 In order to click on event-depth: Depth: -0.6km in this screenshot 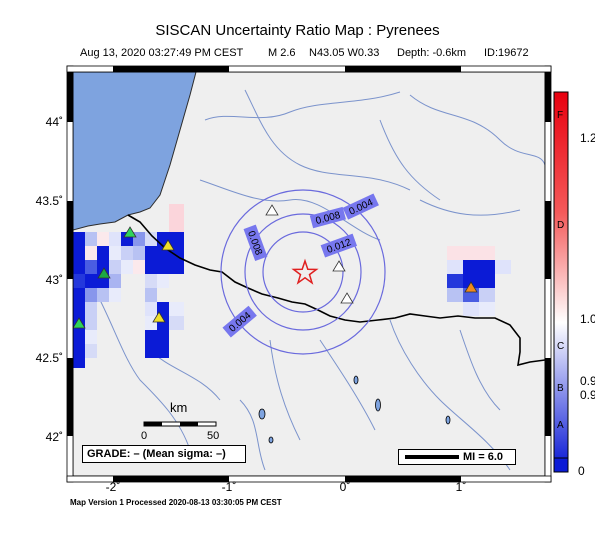, I will do `click(432, 53)`.